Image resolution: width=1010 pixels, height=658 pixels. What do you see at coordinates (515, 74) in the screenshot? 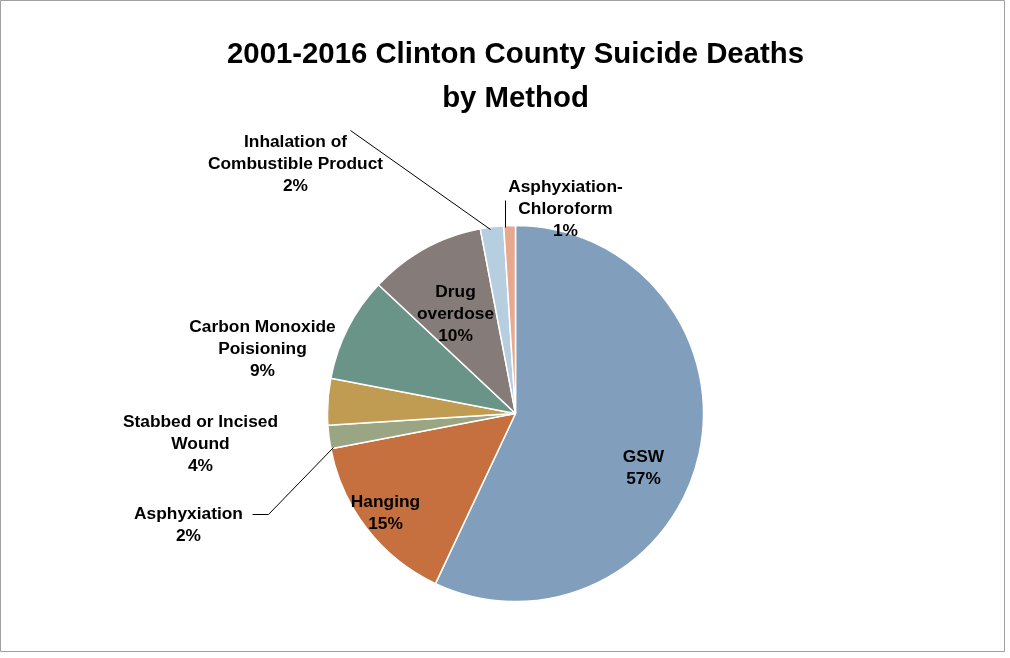
I see `chart-title: 2001-2016 Clinton County Suicide Deaths by Method` at bounding box center [515, 74].